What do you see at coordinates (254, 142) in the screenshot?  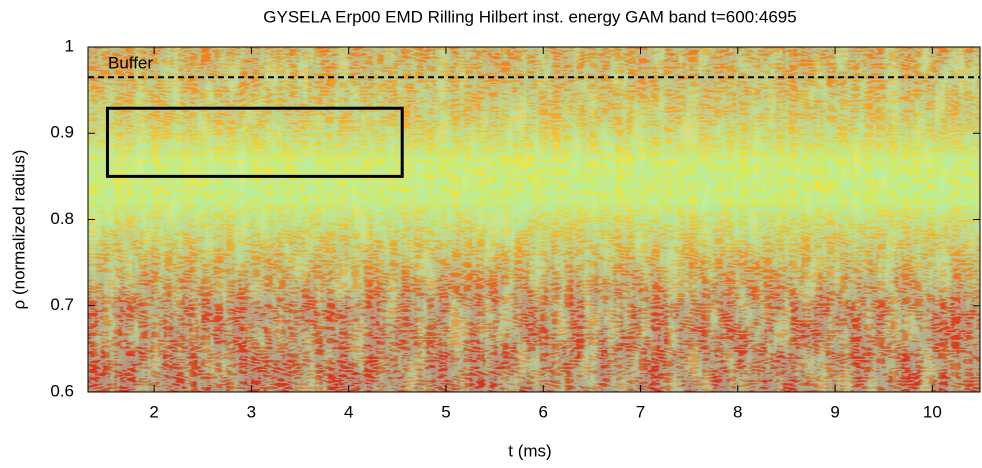 I see `region-box` at bounding box center [254, 142].